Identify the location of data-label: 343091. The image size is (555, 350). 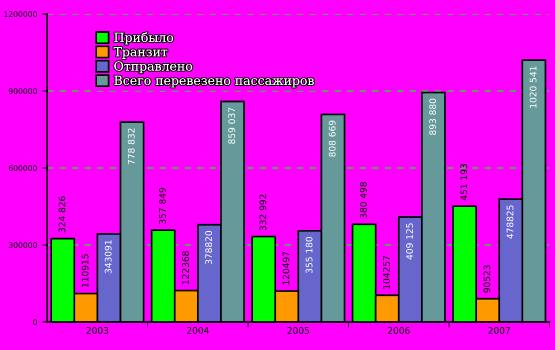
(108, 257).